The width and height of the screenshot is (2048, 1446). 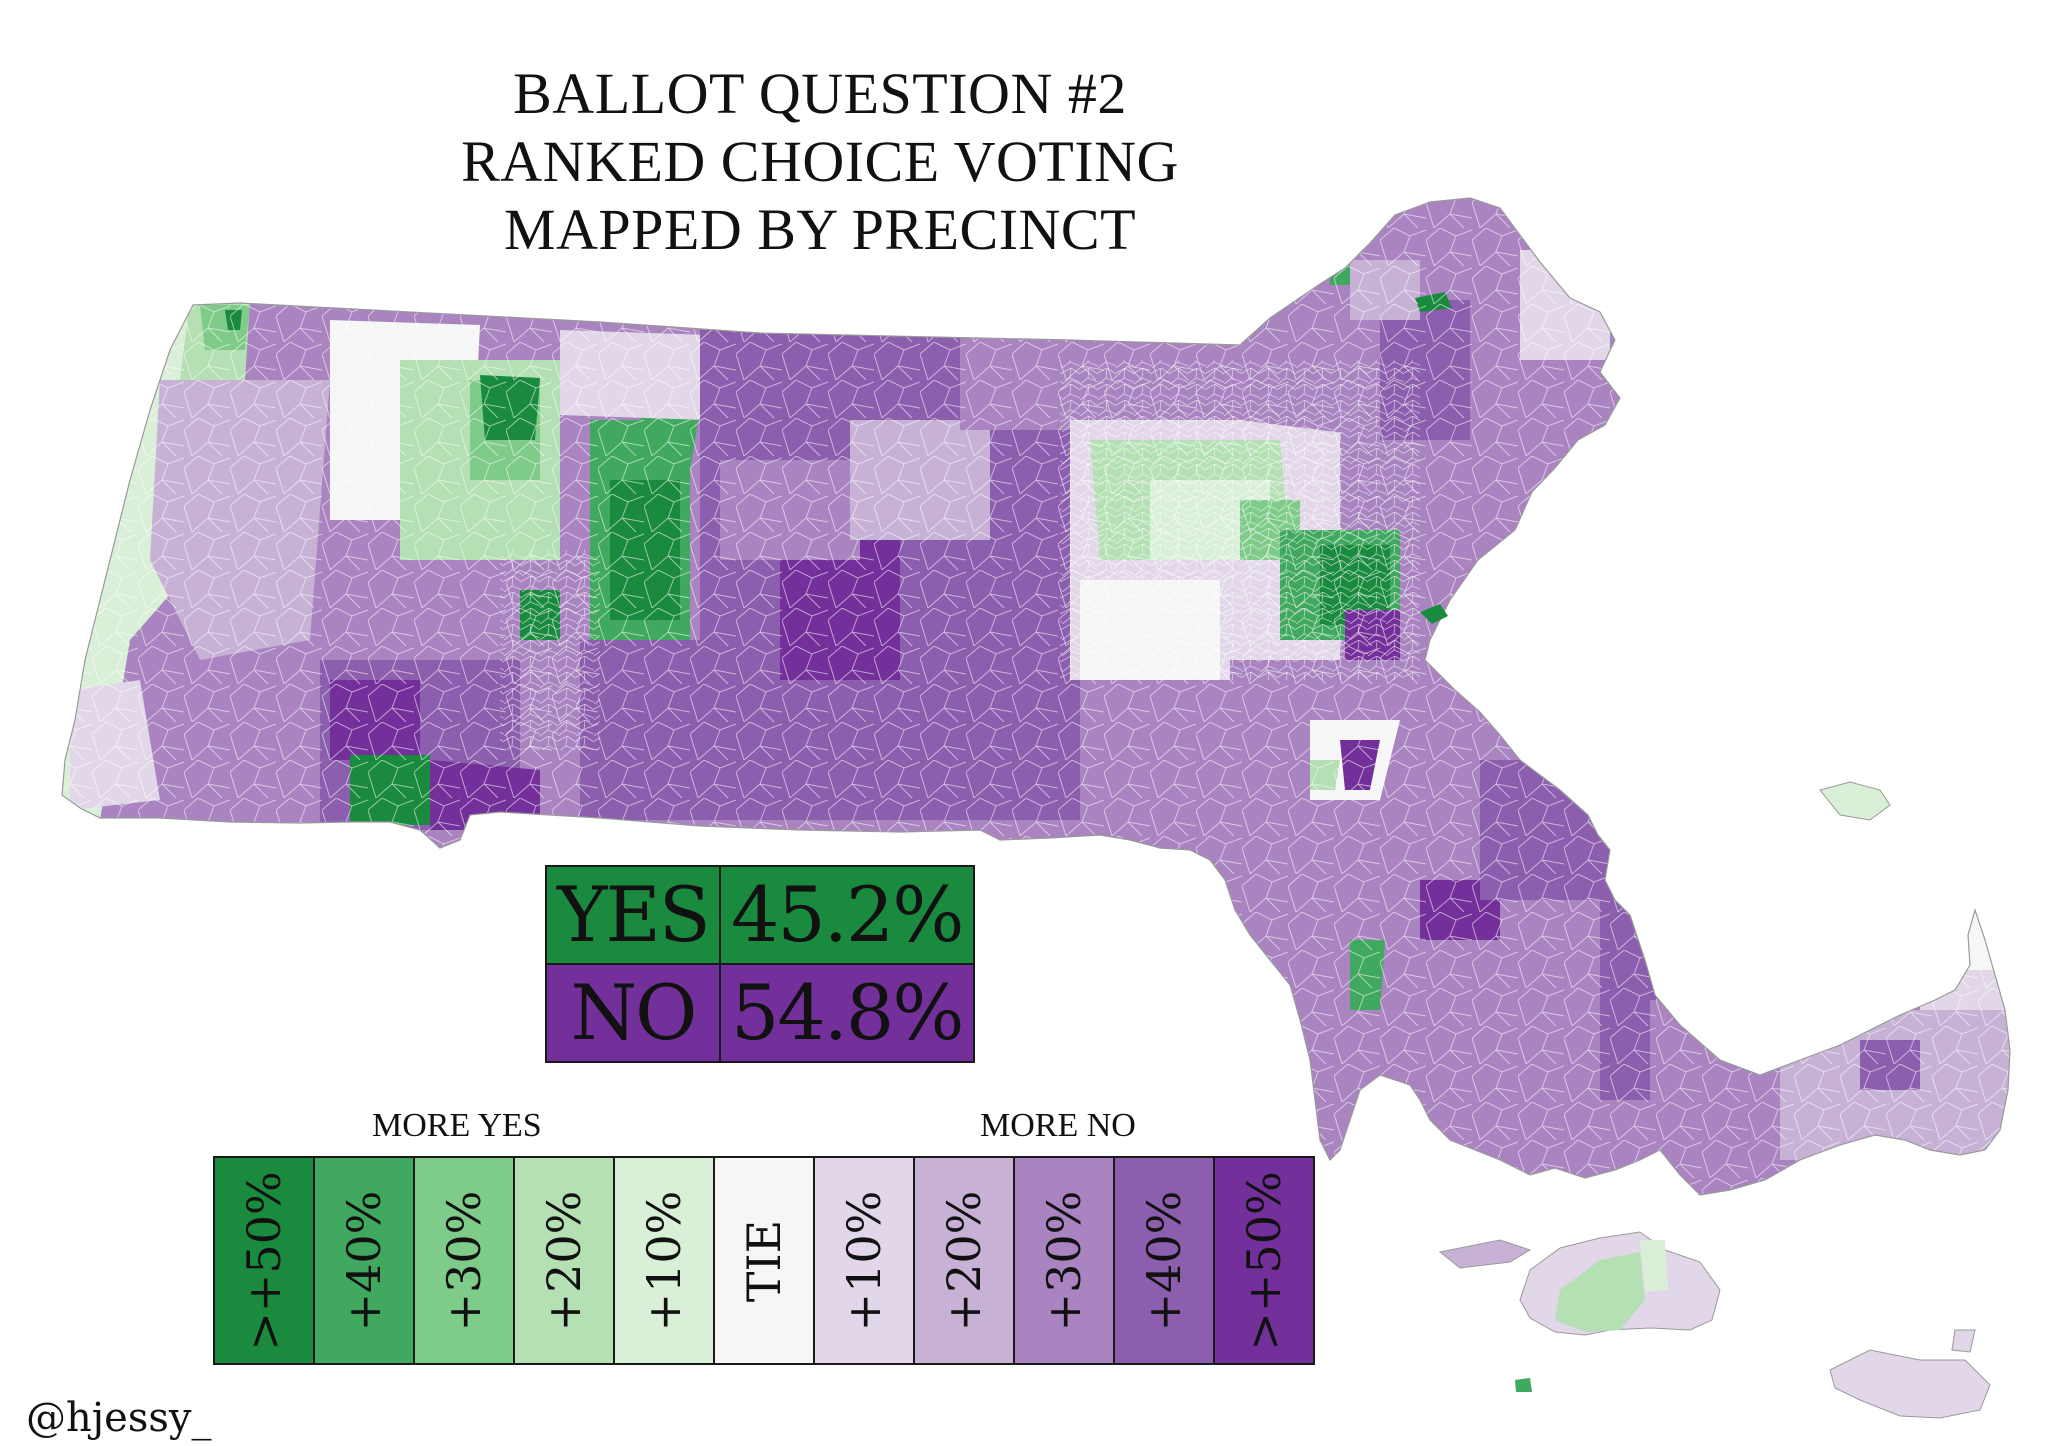 I want to click on no-row: NO 54.8%, so click(x=760, y=1013).